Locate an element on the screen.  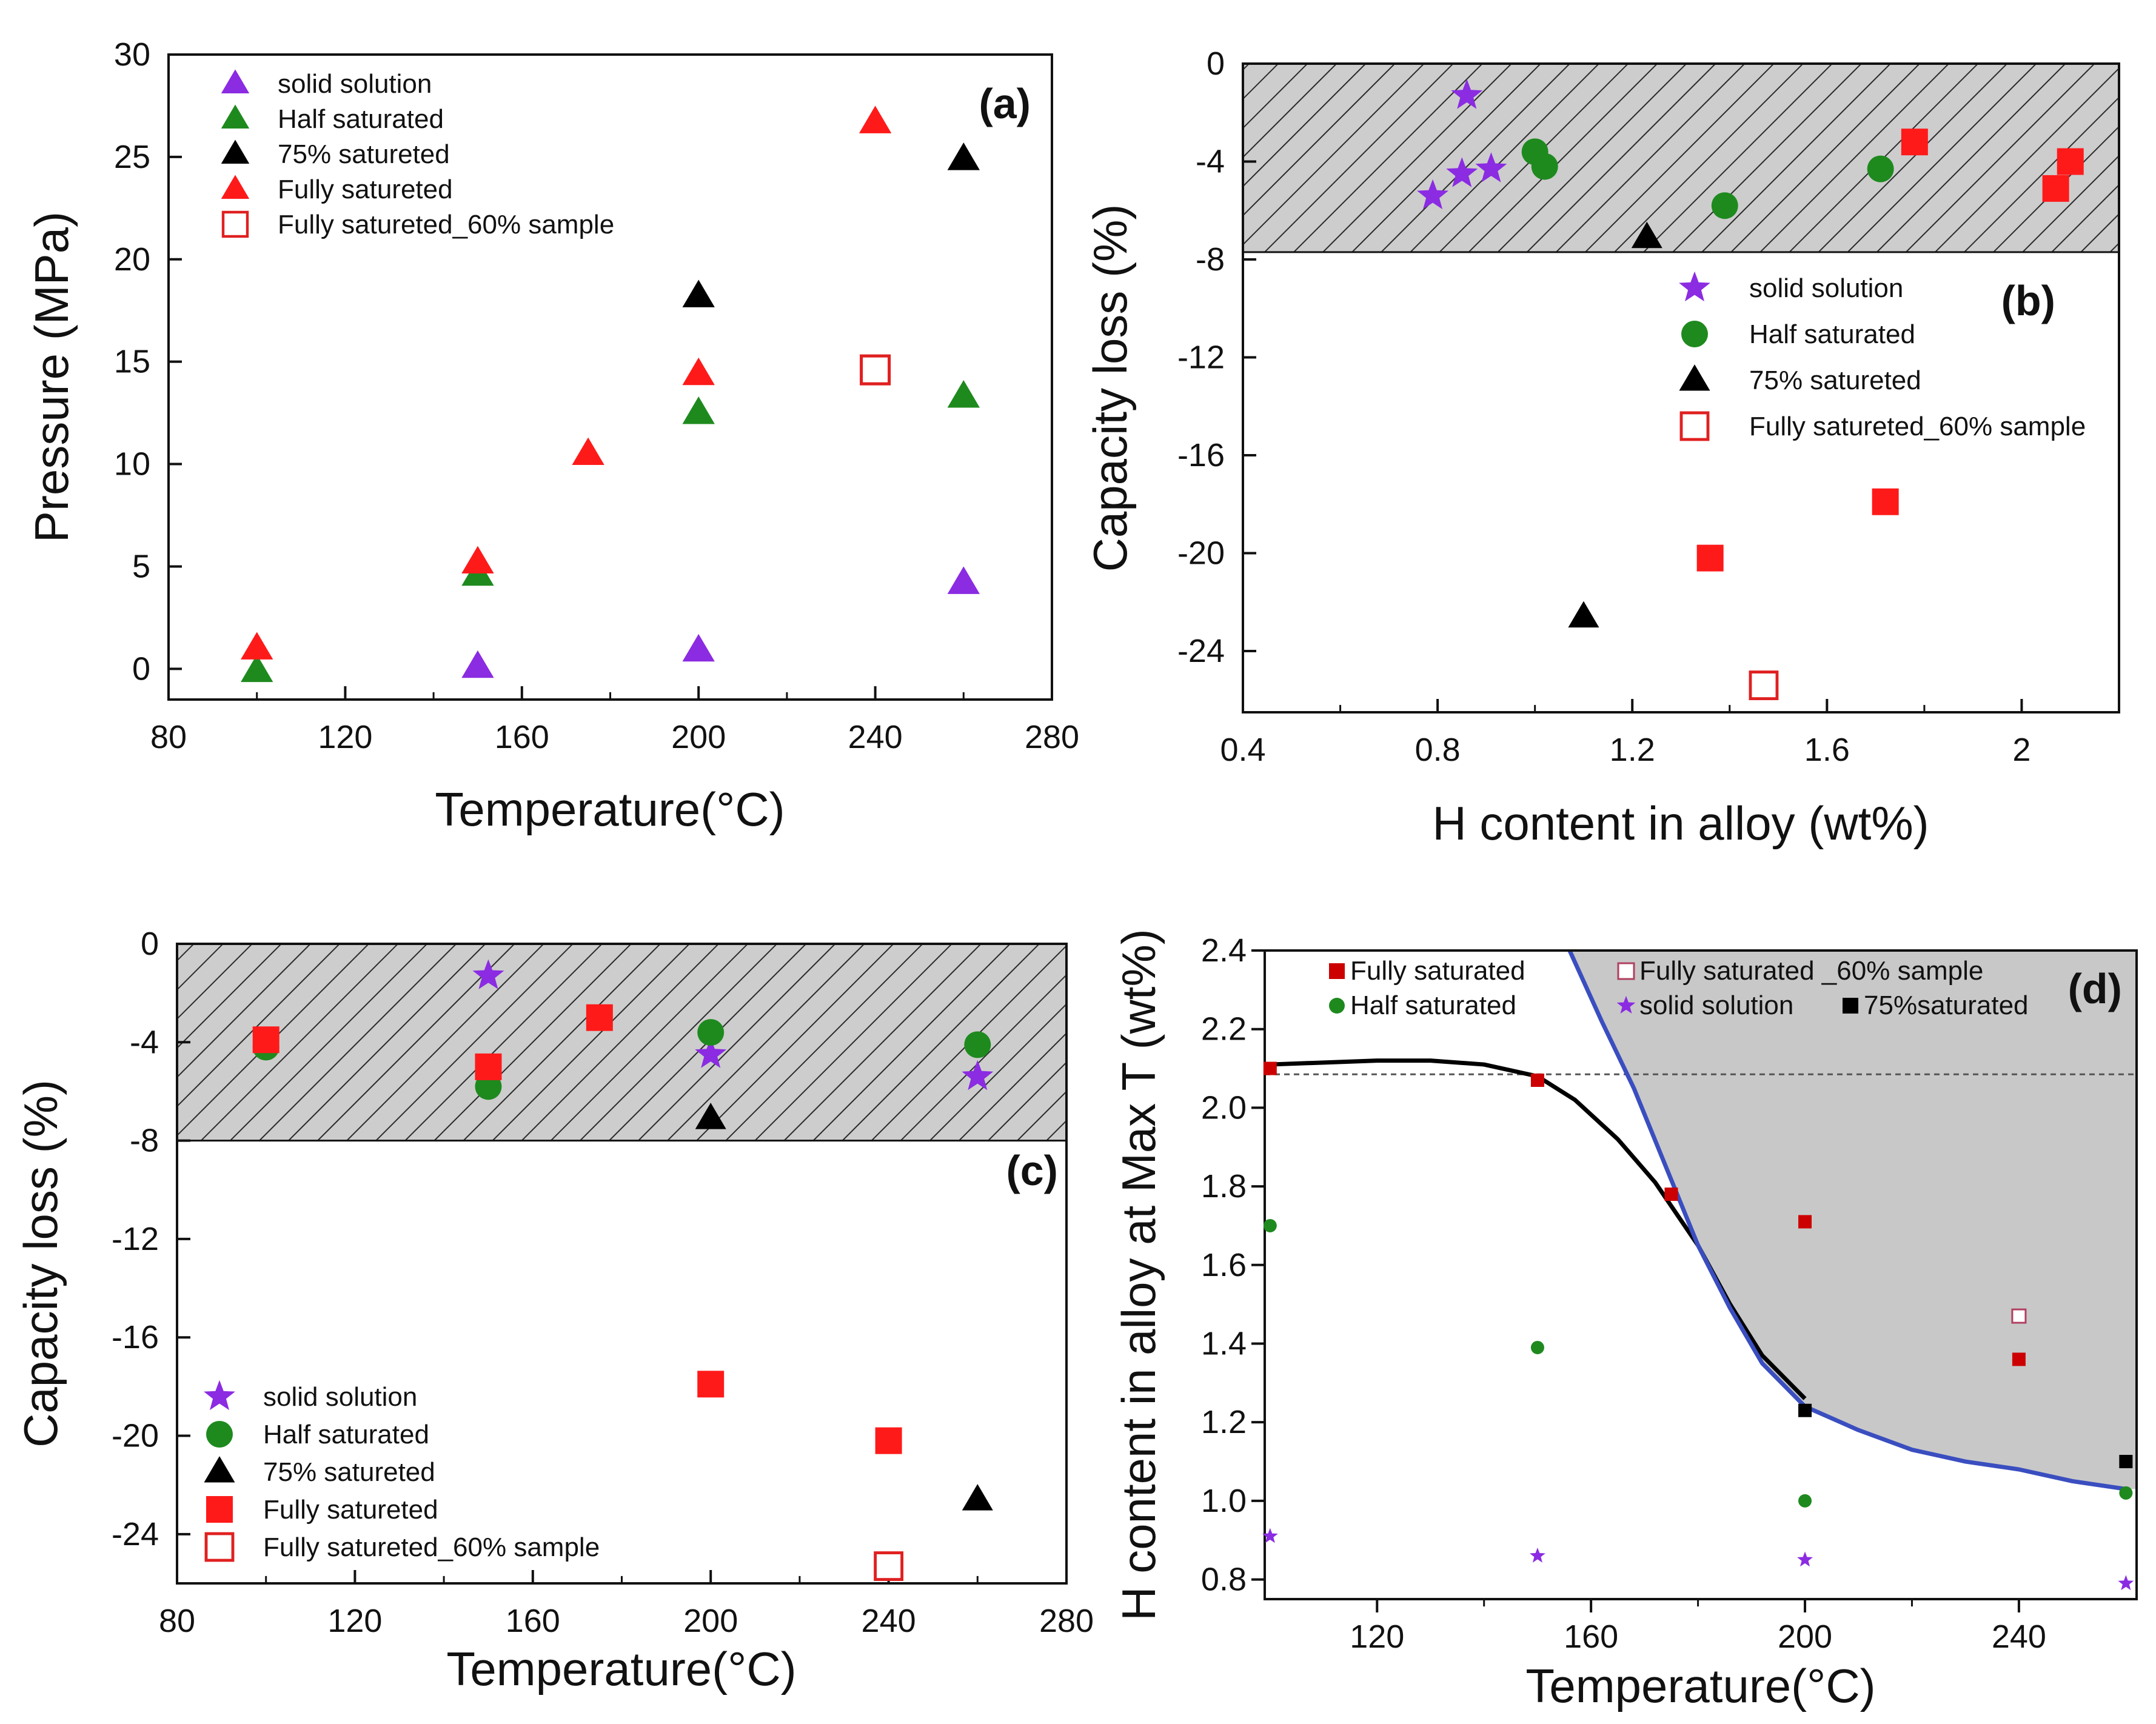
panel-label: (c) is located at coordinates (1032, 1170).